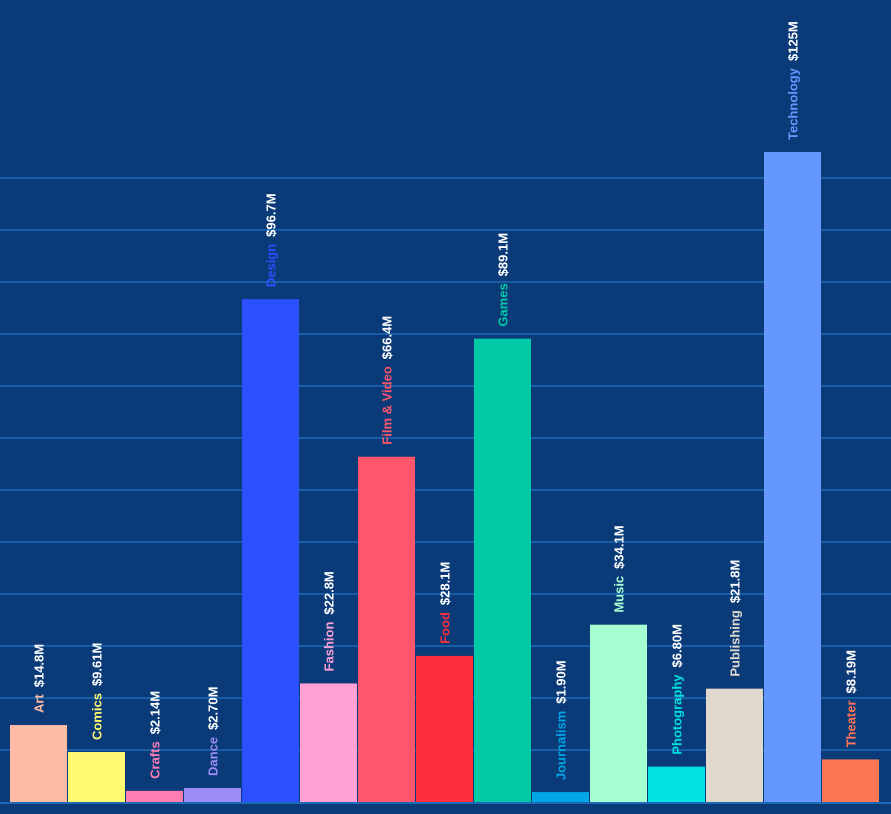 This screenshot has height=814, width=891. I want to click on value-label: $2.70M, so click(213, 708).